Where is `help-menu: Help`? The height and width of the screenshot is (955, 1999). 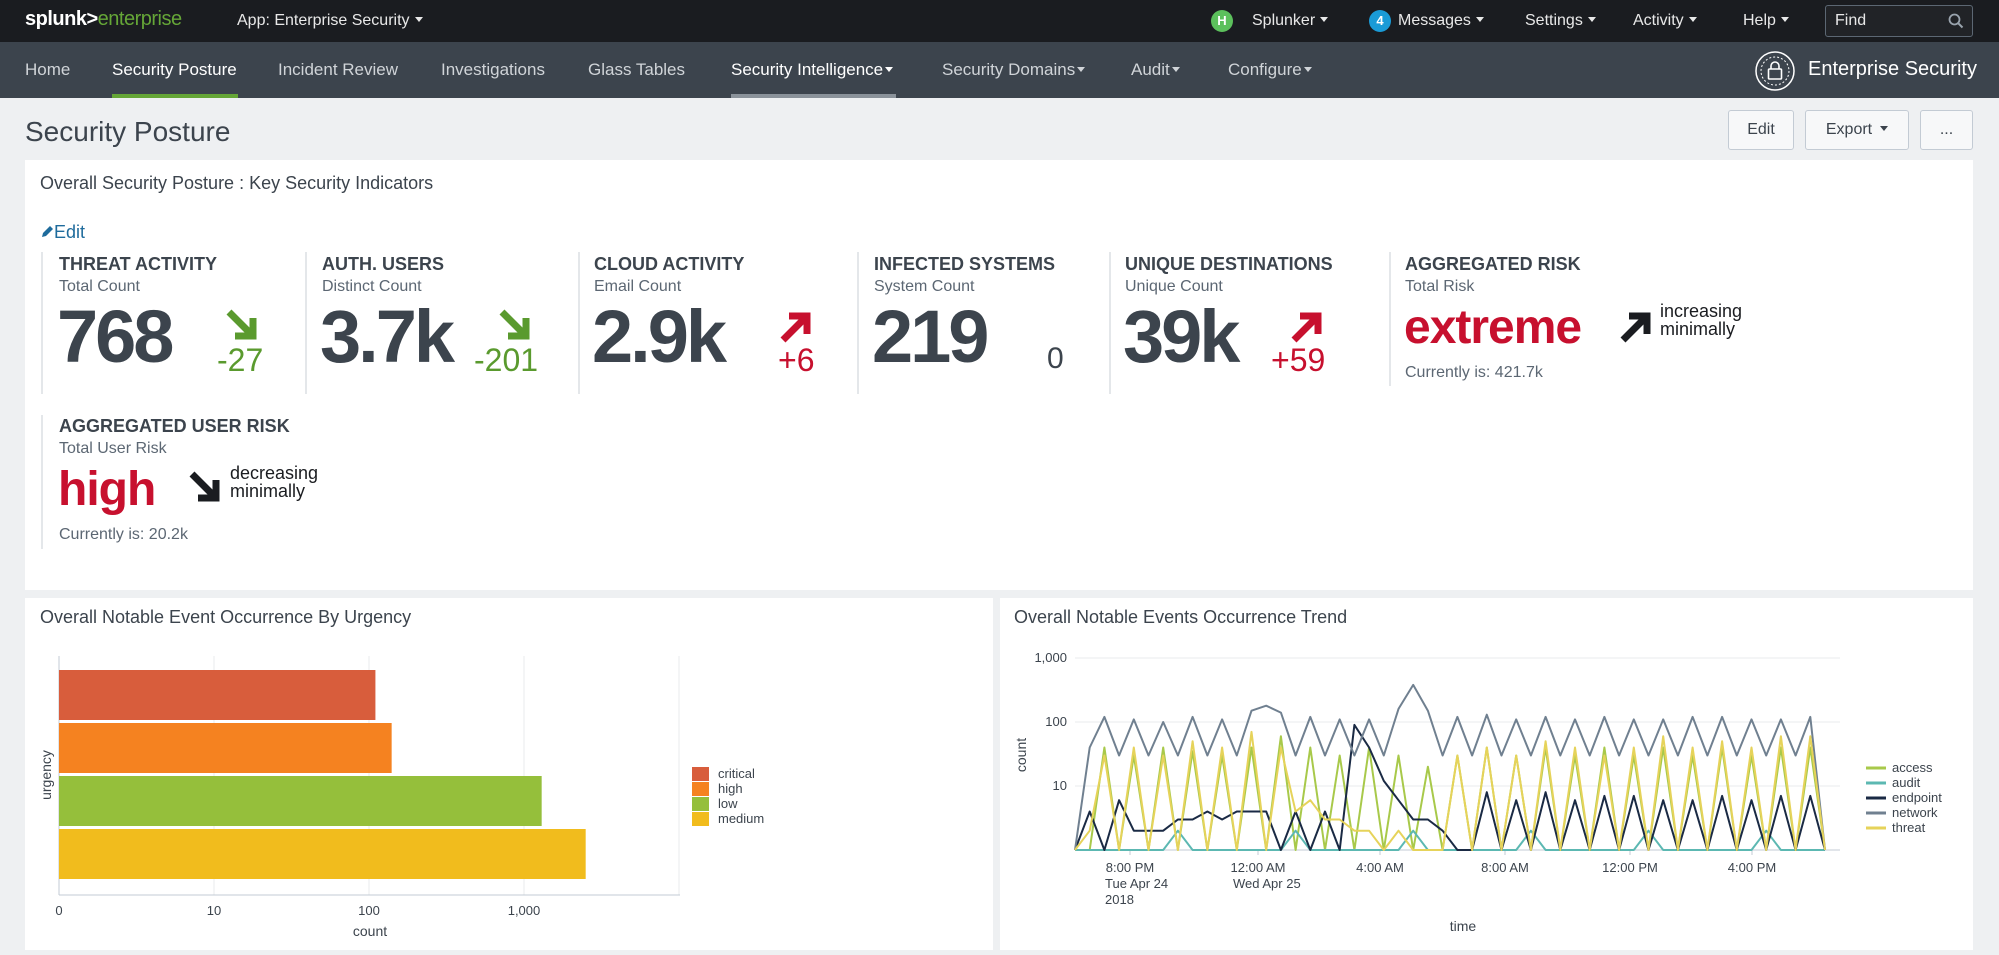 help-menu: Help is located at coordinates (1766, 21).